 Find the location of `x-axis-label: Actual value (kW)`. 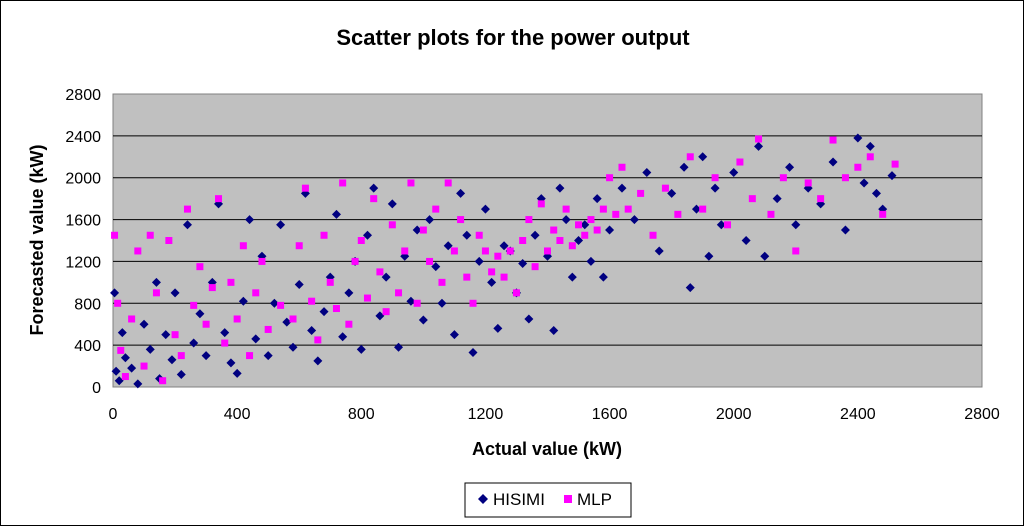

x-axis-label: Actual value (kW) is located at coordinates (547, 449).